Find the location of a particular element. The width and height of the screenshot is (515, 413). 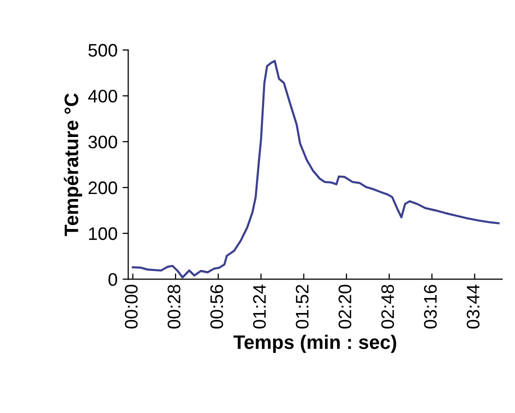

y-tick-label: 100 is located at coordinates (103, 233).